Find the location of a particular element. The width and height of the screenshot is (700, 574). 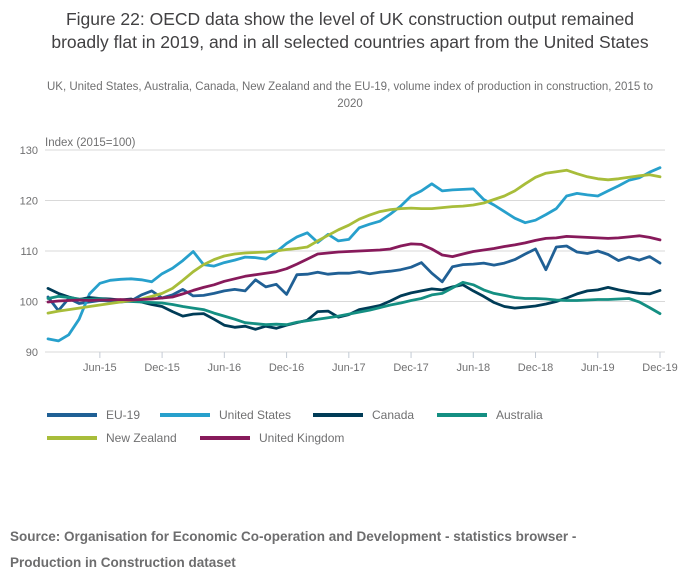

legend-item-eu-19: EU-19 is located at coordinates (93, 415).